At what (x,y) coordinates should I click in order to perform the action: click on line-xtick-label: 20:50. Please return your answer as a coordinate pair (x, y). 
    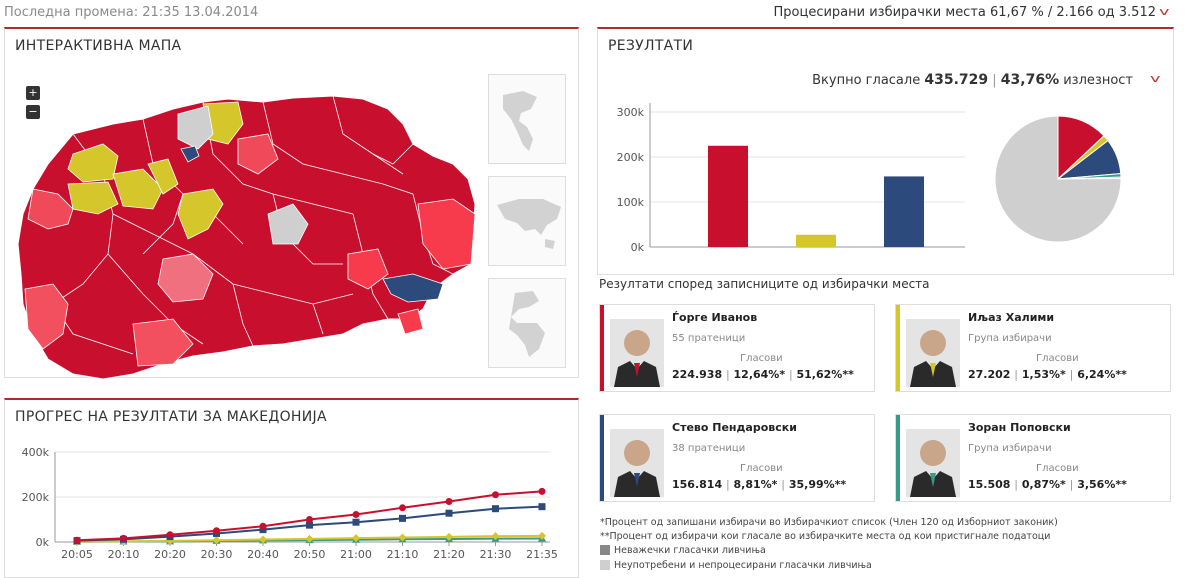
    Looking at the image, I should click on (310, 554).